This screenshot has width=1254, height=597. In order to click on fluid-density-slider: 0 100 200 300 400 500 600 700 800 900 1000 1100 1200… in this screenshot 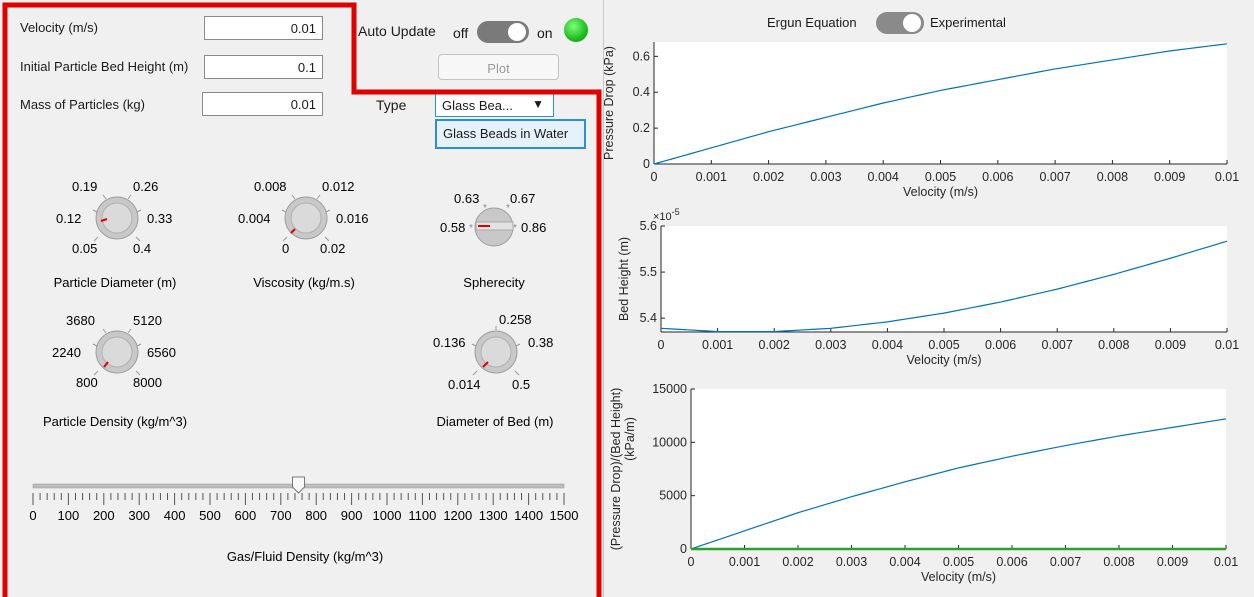, I will do `click(304, 499)`.